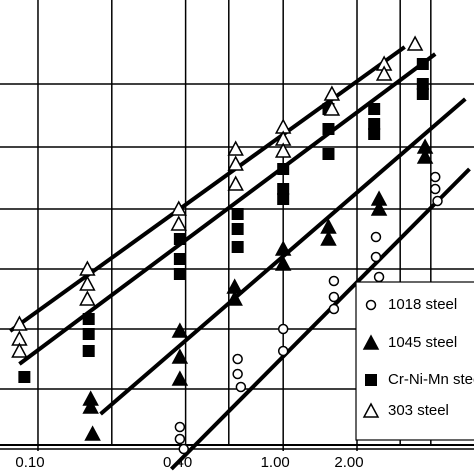 This screenshot has height=474, width=474. Describe the element at coordinates (275, 462) in the screenshot. I see `x-tick-label: 1.00` at that location.